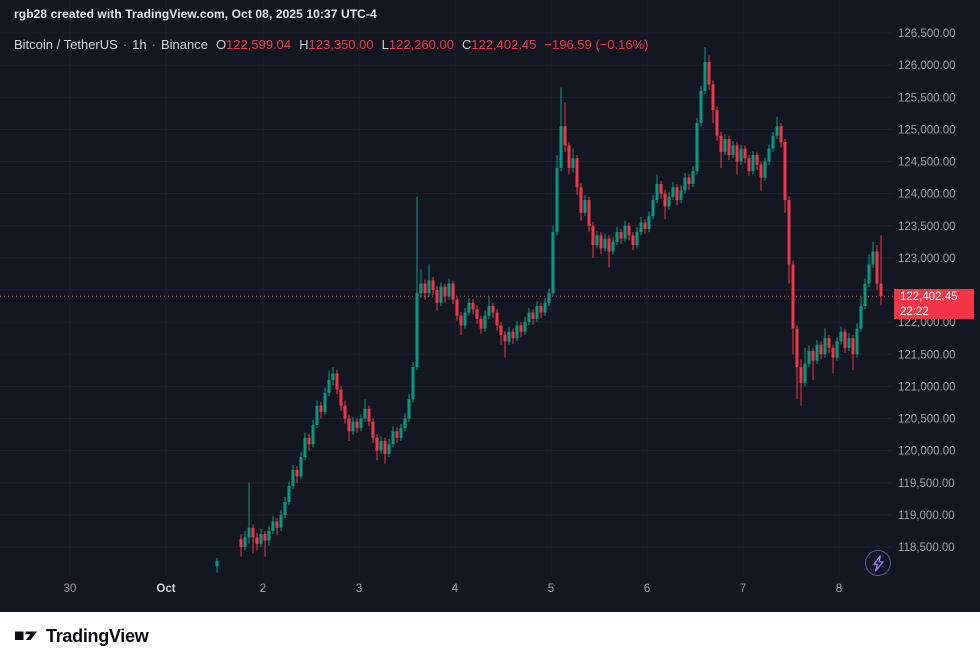 Image resolution: width=980 pixels, height=660 pixels. What do you see at coordinates (926, 484) in the screenshot?
I see `price-axis-label: 119,500.00` at bounding box center [926, 484].